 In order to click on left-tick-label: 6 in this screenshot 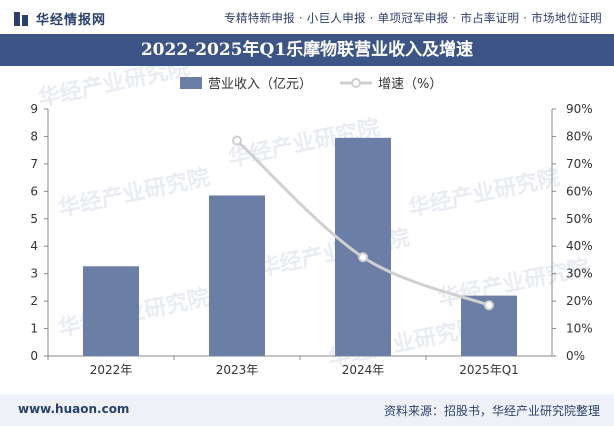, I will do `click(34, 191)`.